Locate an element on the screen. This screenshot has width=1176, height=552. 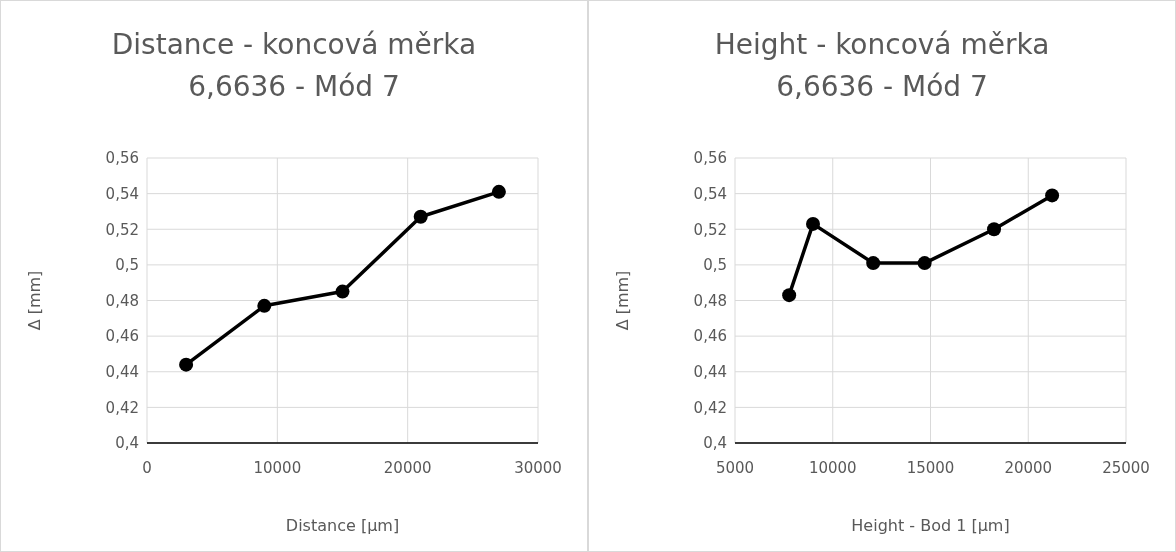
x-tick-label: 0 is located at coordinates (147, 468).